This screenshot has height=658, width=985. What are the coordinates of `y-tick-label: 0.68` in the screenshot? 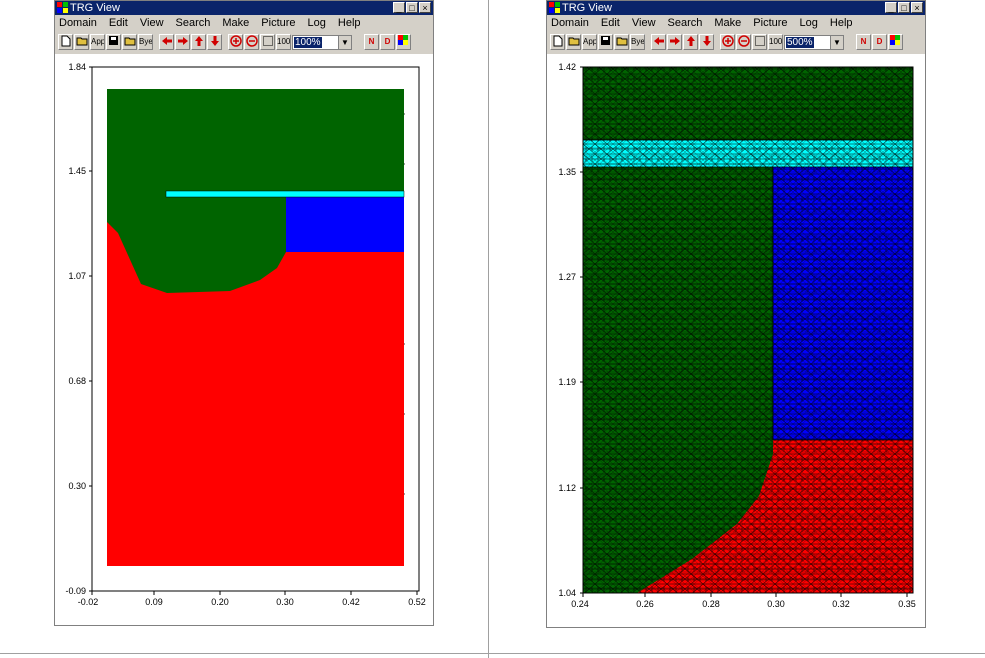 It's located at (77, 381).